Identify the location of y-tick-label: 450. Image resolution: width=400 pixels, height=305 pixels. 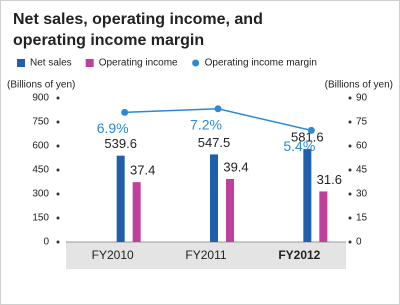
(40, 170).